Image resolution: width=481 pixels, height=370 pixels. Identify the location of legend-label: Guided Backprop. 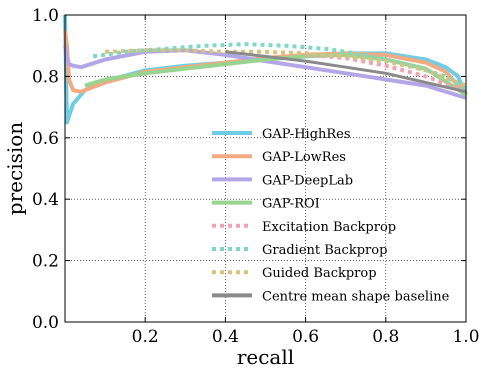
(319, 273).